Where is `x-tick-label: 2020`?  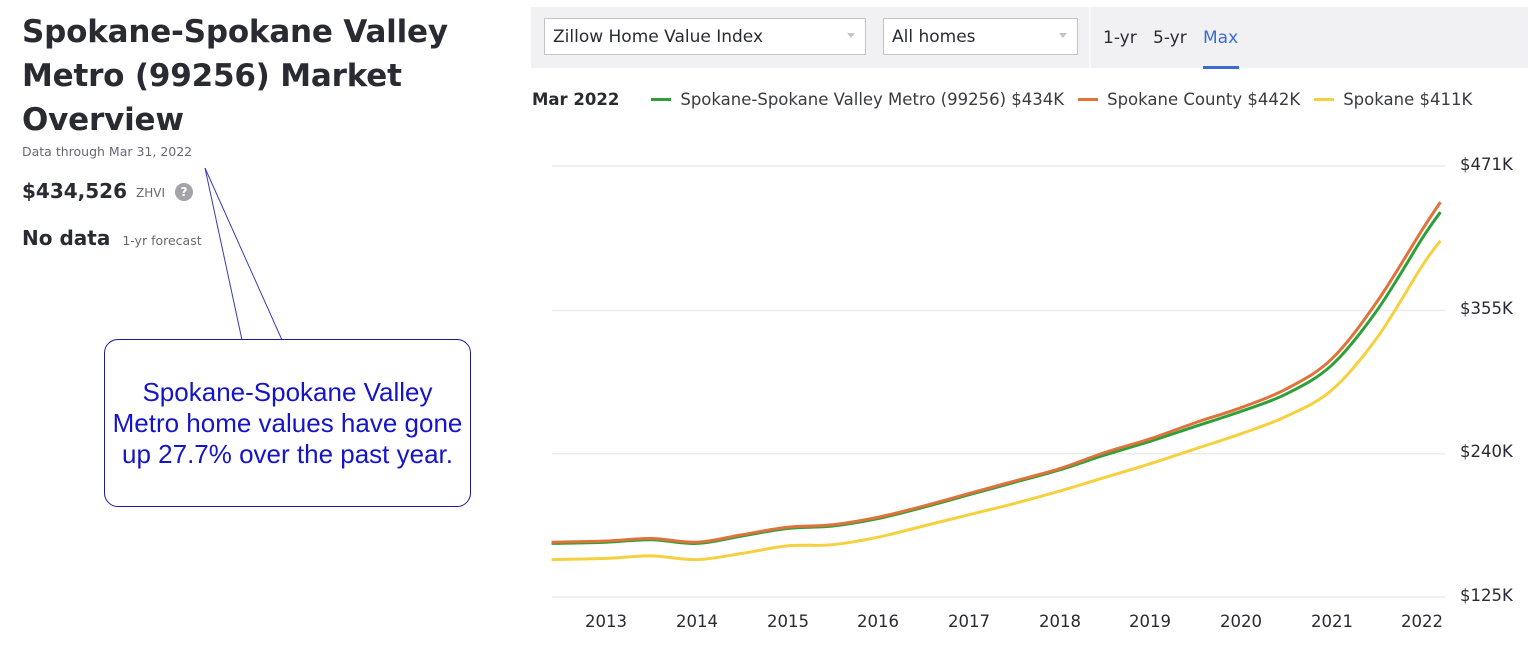
x-tick-label: 2020 is located at coordinates (1241, 621).